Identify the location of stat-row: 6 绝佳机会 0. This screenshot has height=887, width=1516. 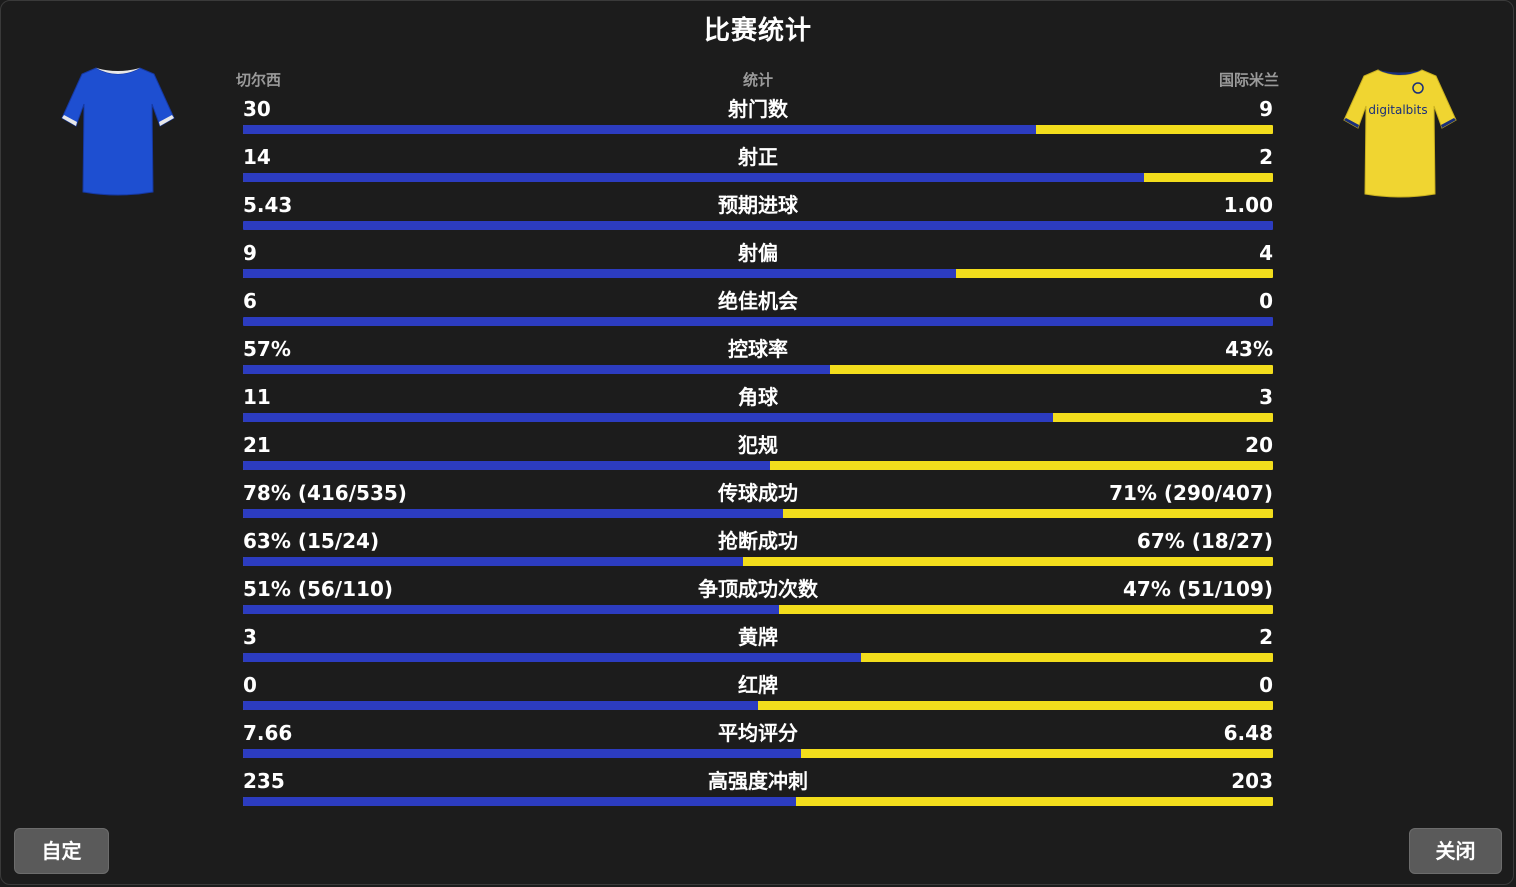
(758, 310).